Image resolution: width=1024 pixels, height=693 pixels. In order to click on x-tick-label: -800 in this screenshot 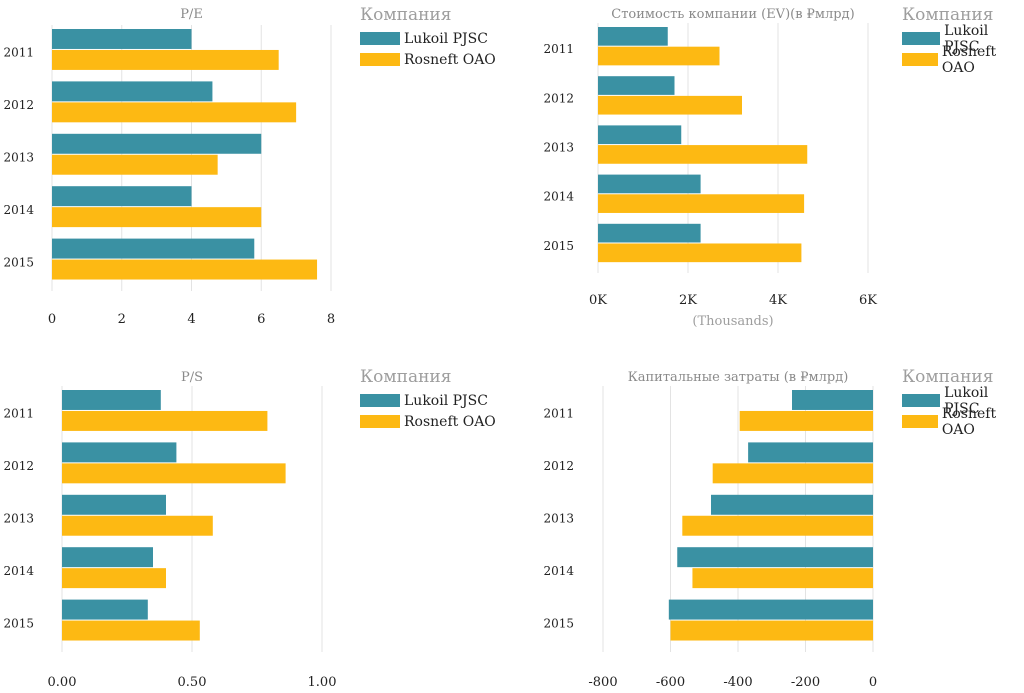, I will do `click(602, 682)`.